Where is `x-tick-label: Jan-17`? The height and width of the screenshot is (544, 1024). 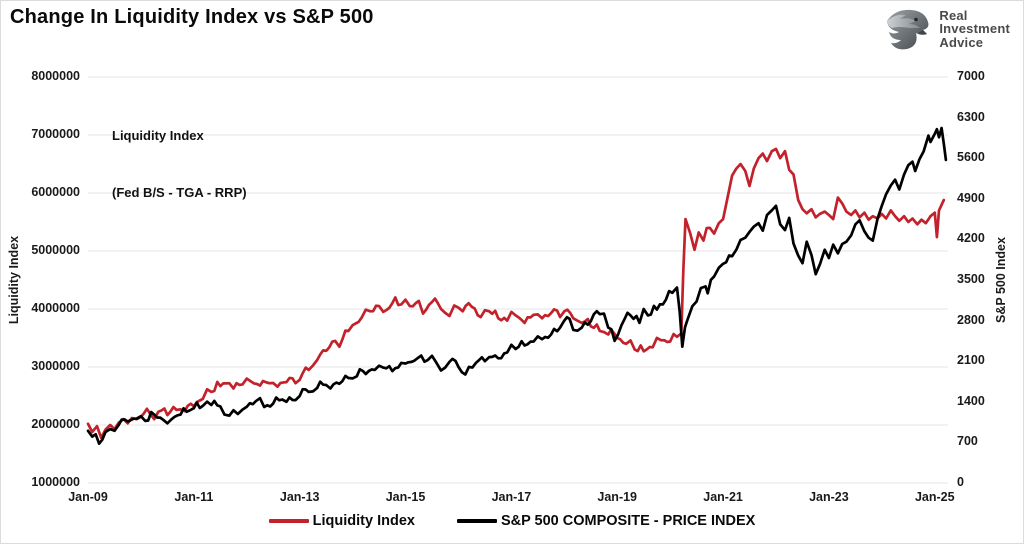 x-tick-label: Jan-17 is located at coordinates (511, 497).